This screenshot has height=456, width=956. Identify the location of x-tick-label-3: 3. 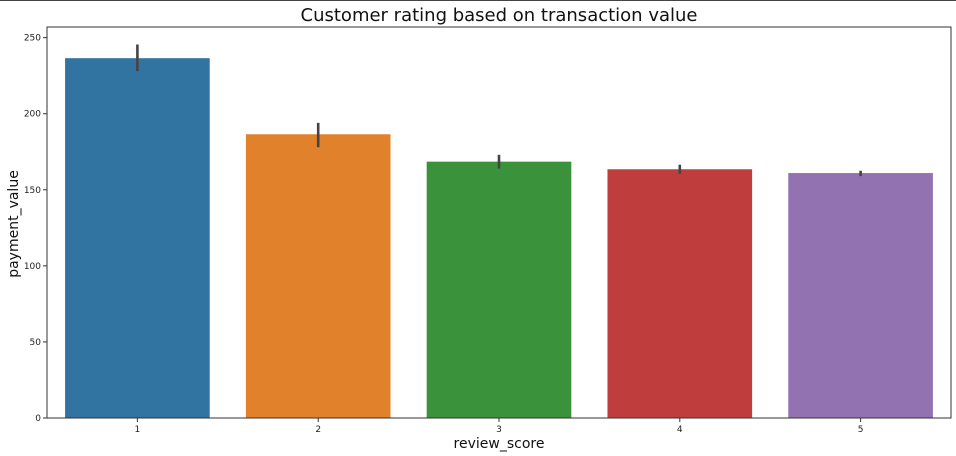
(499, 430).